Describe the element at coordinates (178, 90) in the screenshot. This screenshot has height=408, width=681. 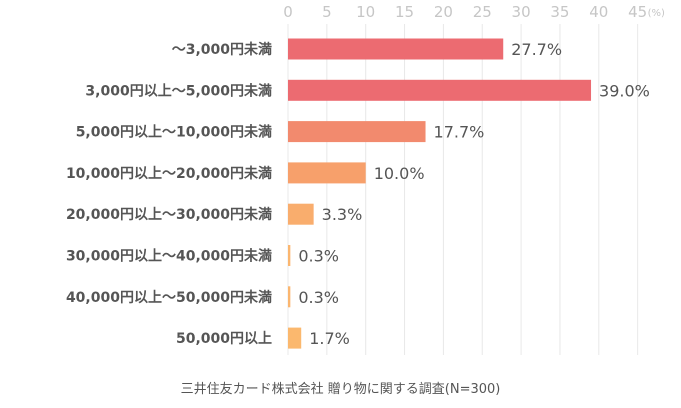
I see `category-label: 3,000円以上〜5,000円未満` at that location.